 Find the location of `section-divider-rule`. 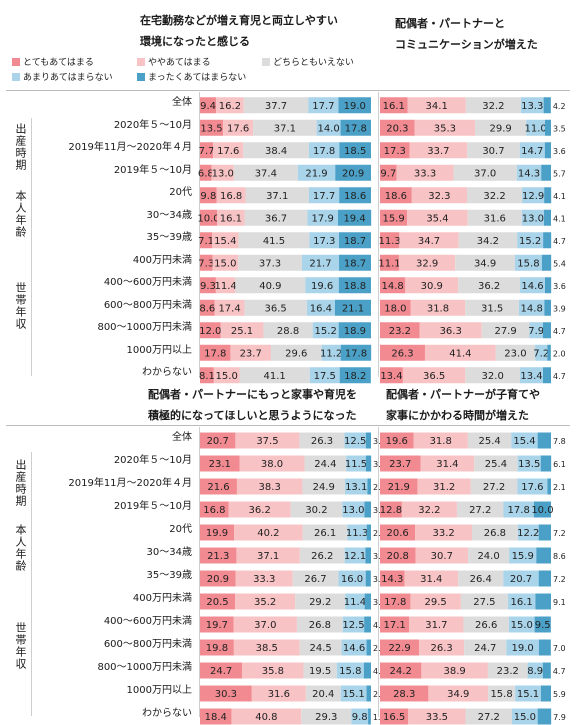

section-divider-rule is located at coordinates (288, 425).